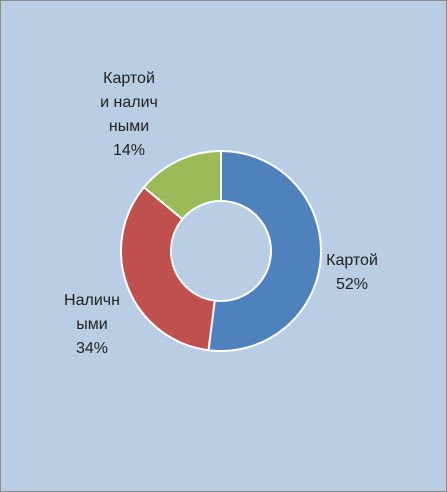 The image size is (447, 492). I want to click on category-label: Наличными, so click(92, 312).